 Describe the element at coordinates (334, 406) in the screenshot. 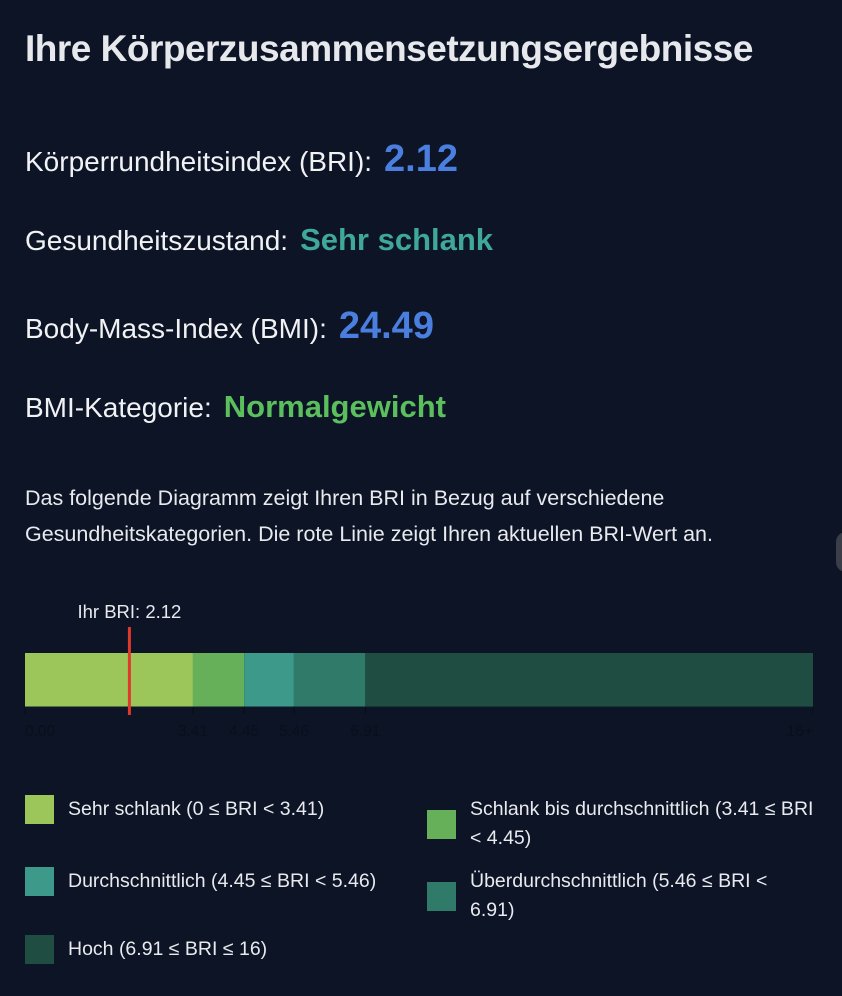

I see `bmi-category-value: Normalgewicht` at that location.